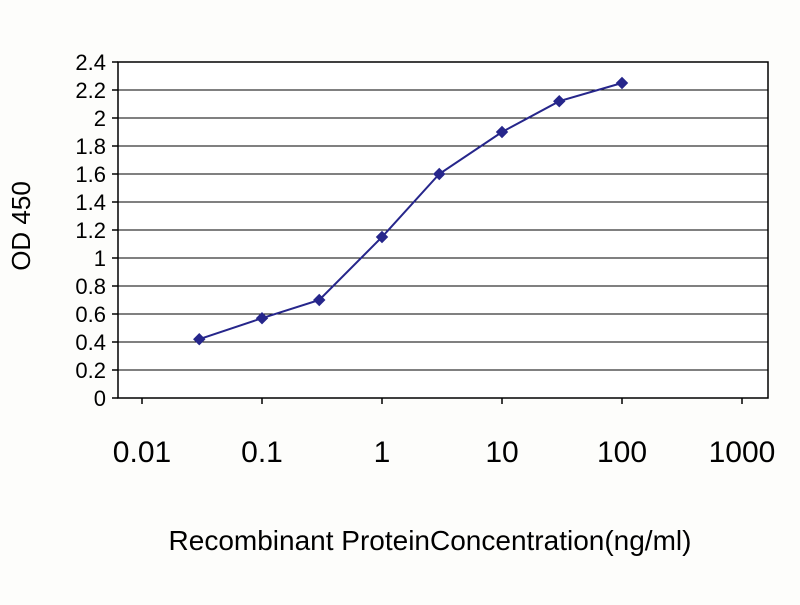 This screenshot has height=605, width=800. I want to click on y-tick-label: 0.6, so click(90, 314).